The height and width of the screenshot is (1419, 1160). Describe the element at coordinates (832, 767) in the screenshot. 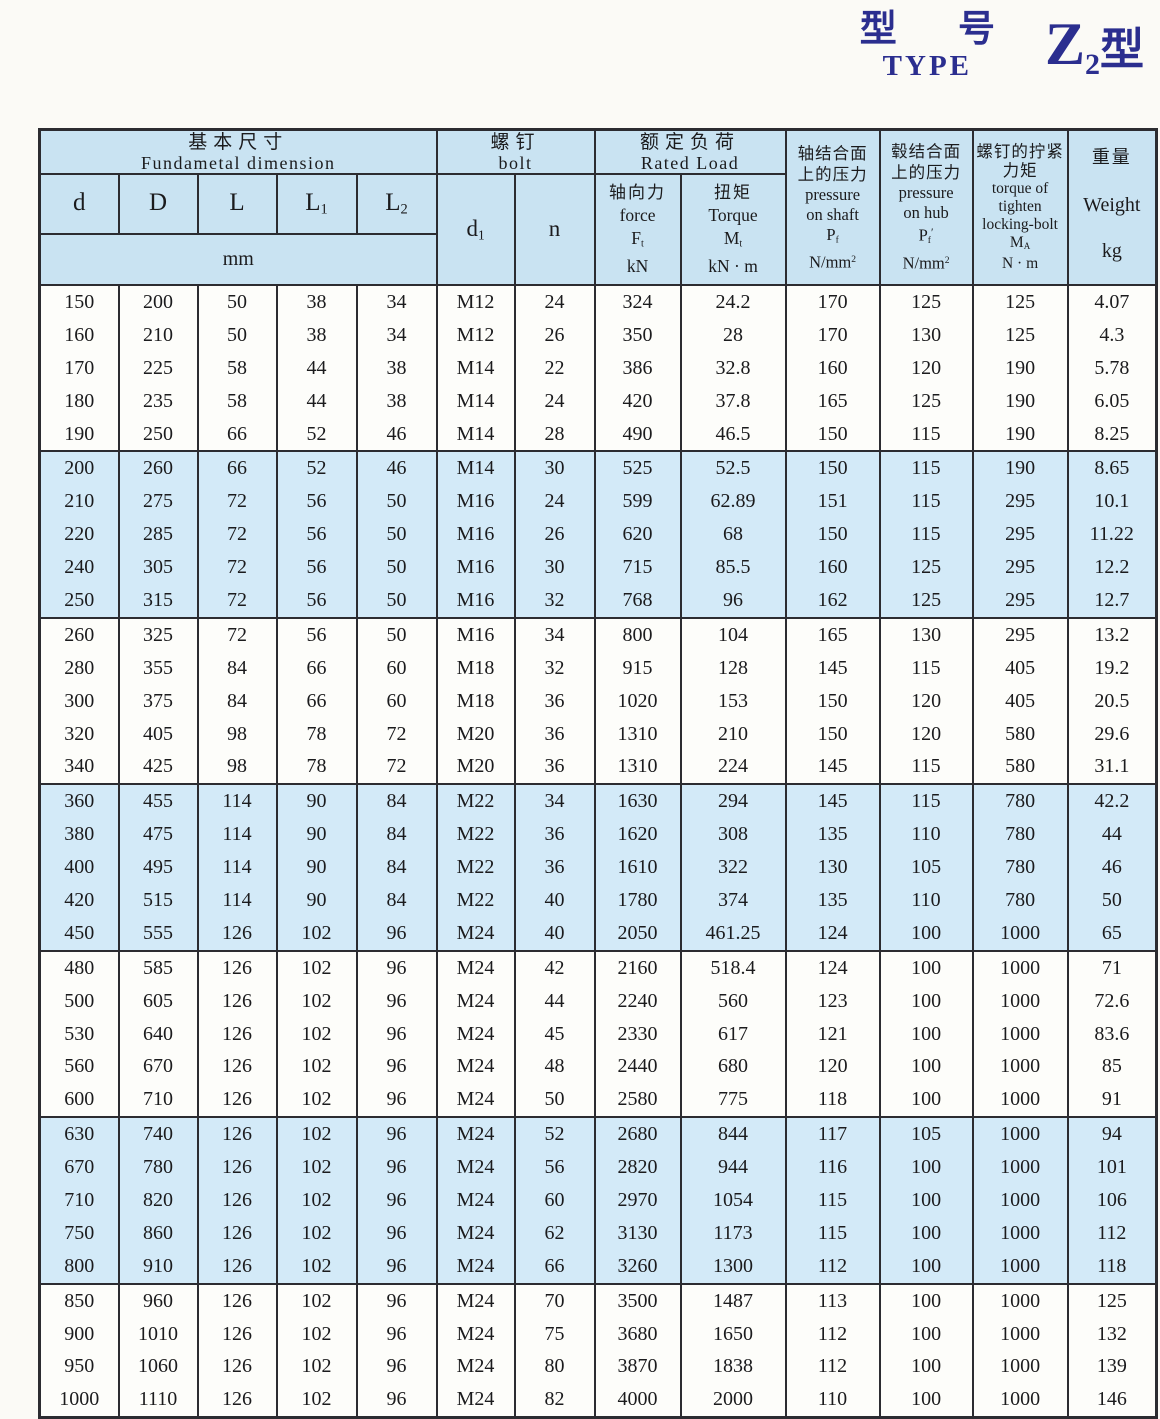

I see `cell: 145` at that location.